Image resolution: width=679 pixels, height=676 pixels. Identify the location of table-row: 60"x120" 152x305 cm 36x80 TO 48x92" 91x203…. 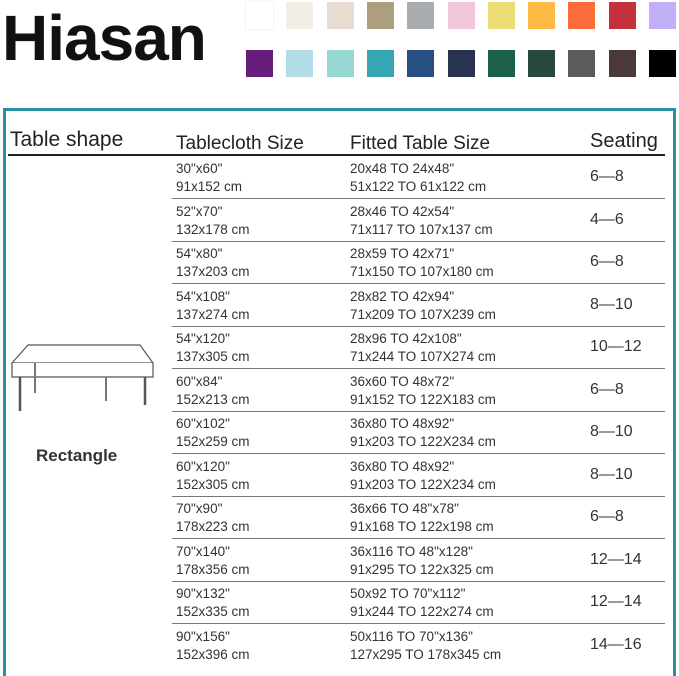
(418, 476).